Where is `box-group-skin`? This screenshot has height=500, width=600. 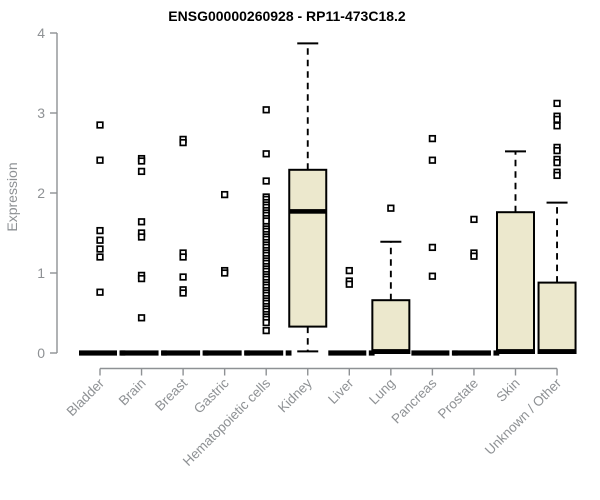
box-group-skin is located at coordinates (515, 252).